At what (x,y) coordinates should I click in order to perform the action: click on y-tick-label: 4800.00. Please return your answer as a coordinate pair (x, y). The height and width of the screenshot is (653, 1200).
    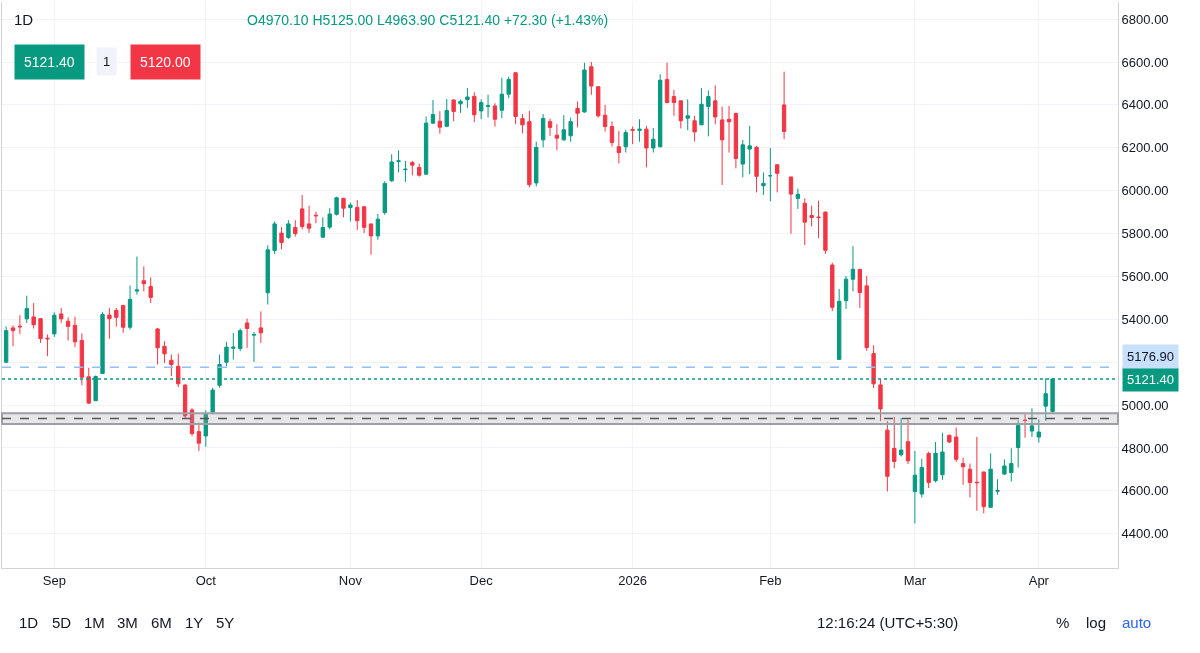
    Looking at the image, I should click on (1145, 448).